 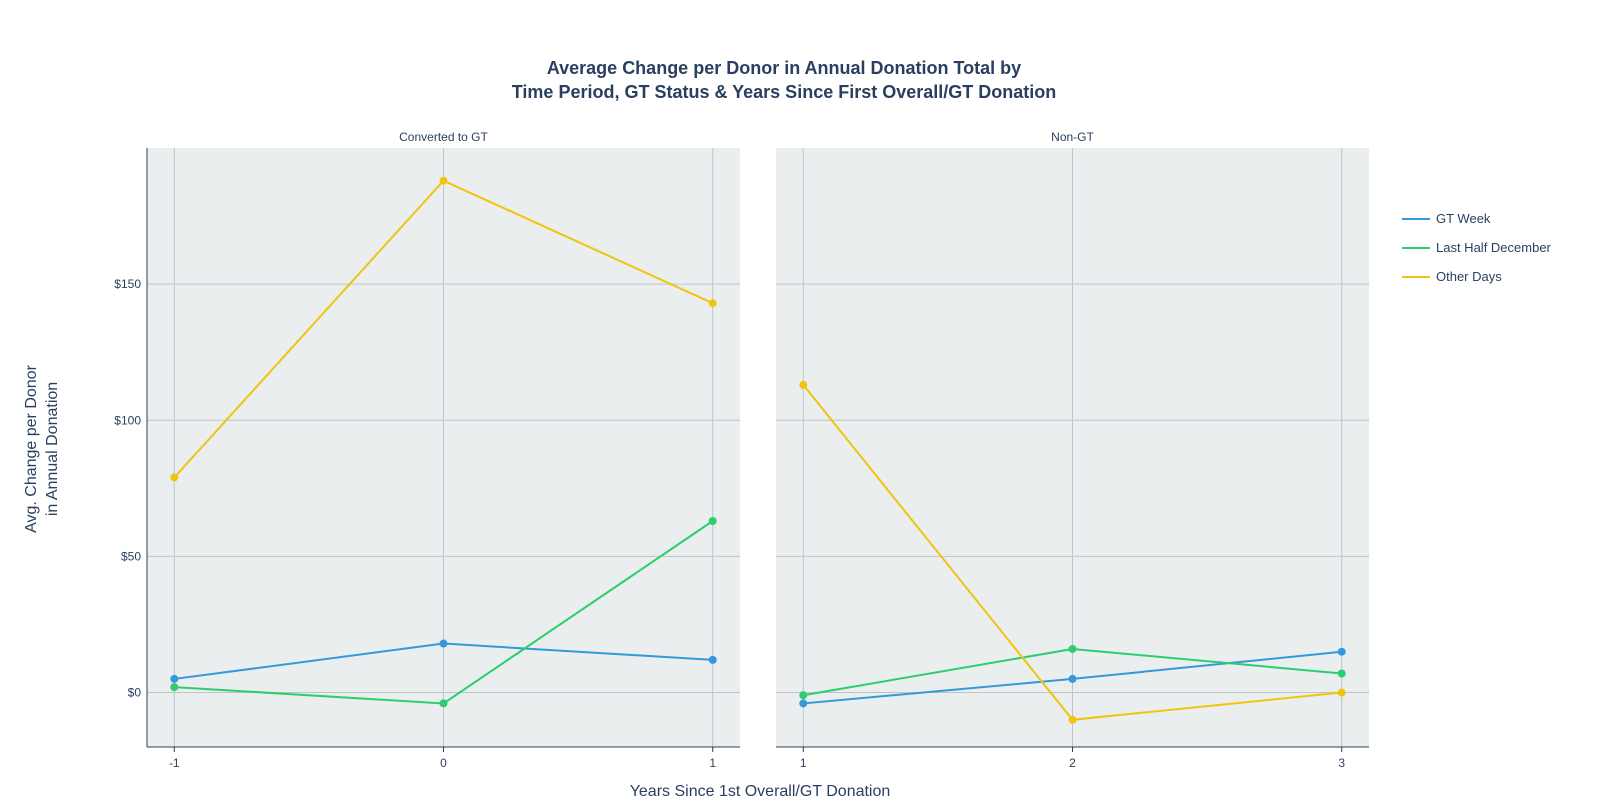 I want to click on legend-label: Other Days, so click(x=1469, y=276).